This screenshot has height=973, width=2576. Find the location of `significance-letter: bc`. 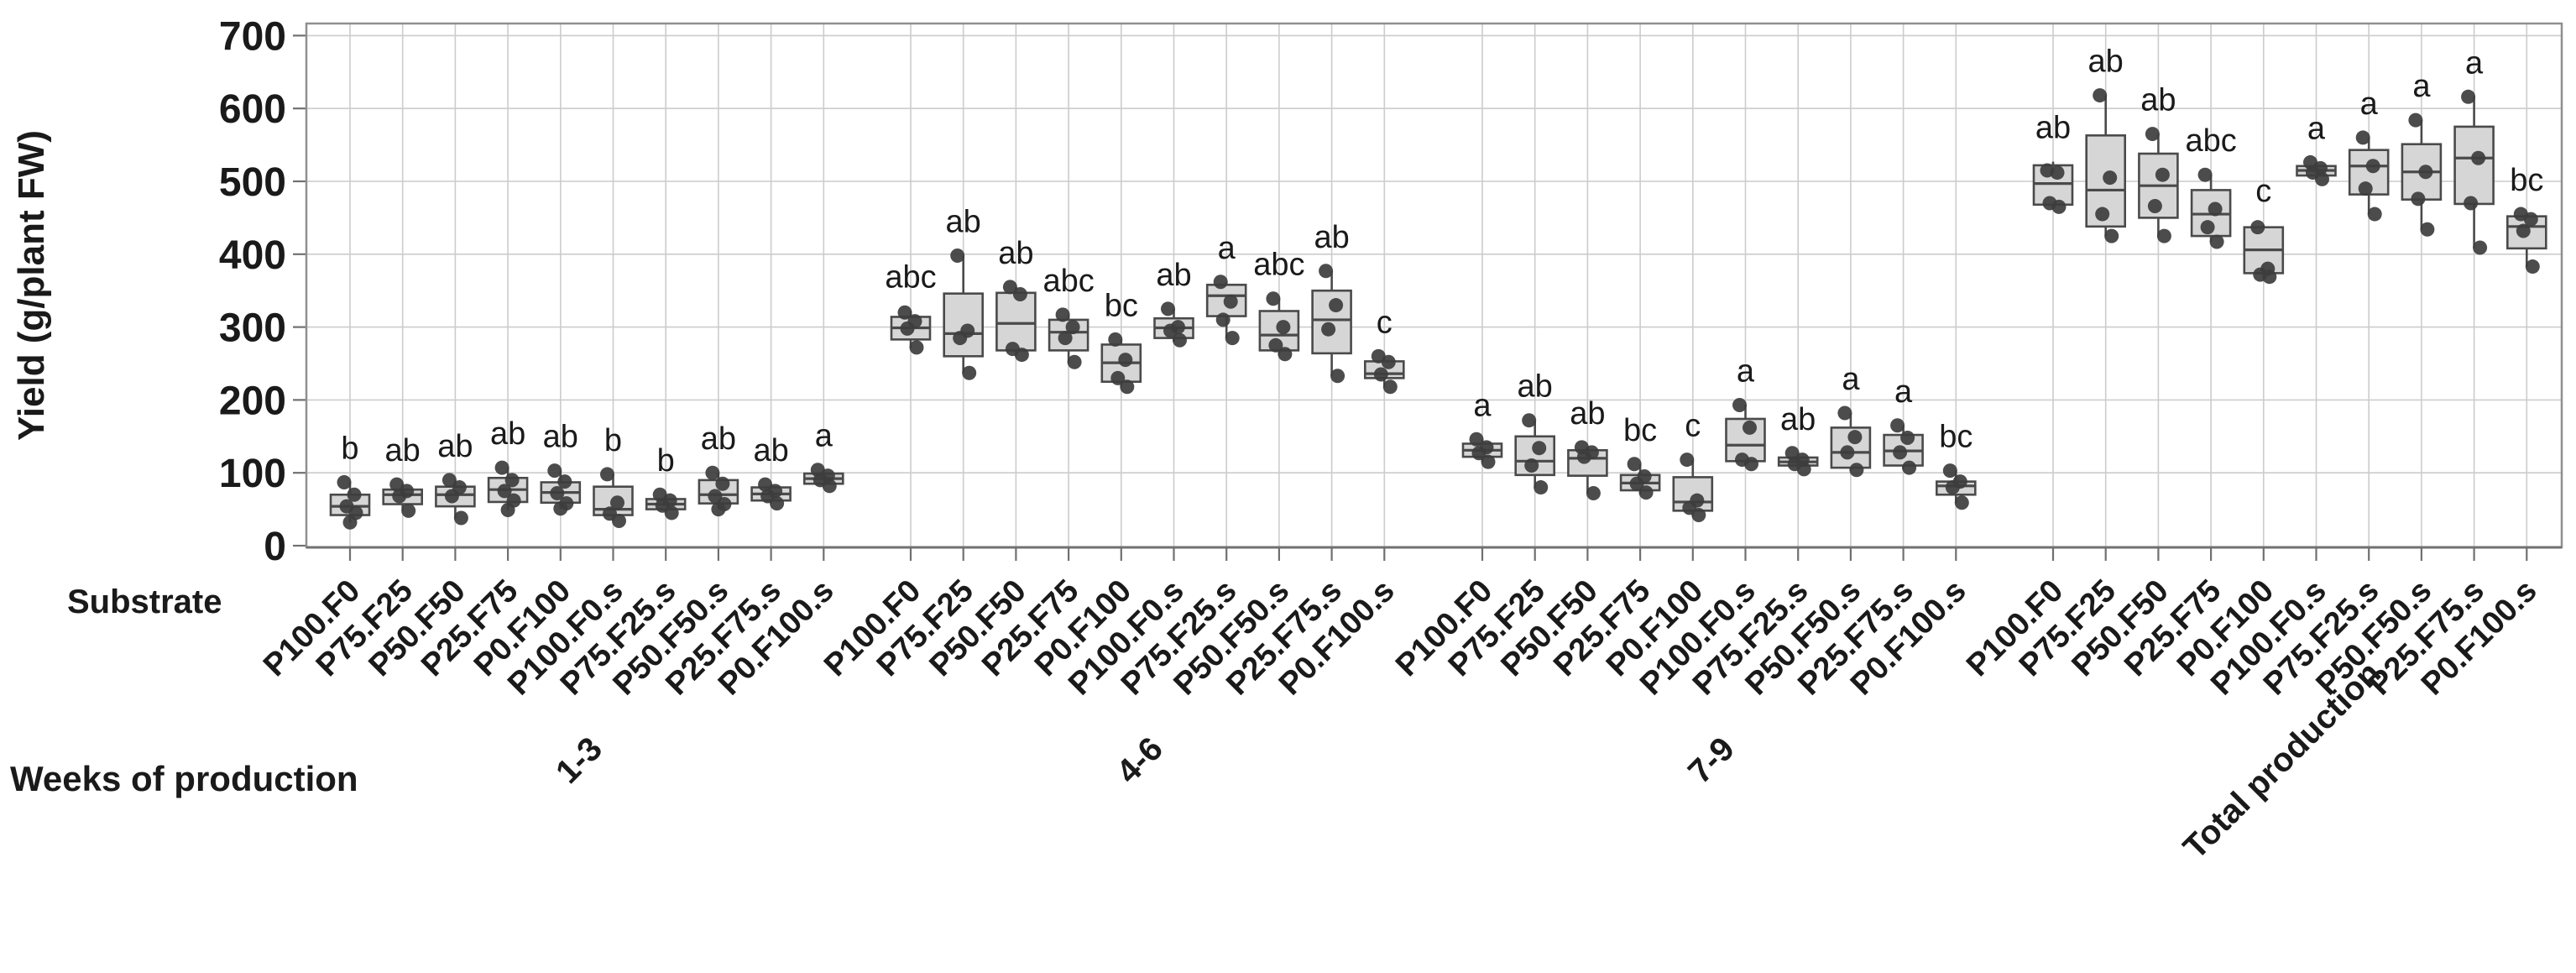

significance-letter: bc is located at coordinates (1955, 437).